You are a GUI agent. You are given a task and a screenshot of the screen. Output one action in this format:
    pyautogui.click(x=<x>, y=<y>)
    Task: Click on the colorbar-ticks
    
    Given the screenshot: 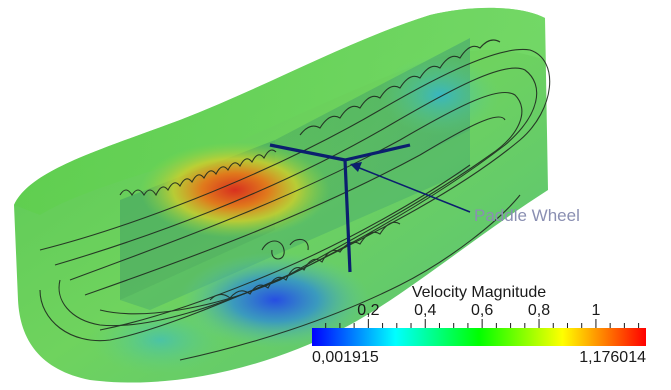 What is the action you would take?
    pyautogui.click(x=482, y=323)
    